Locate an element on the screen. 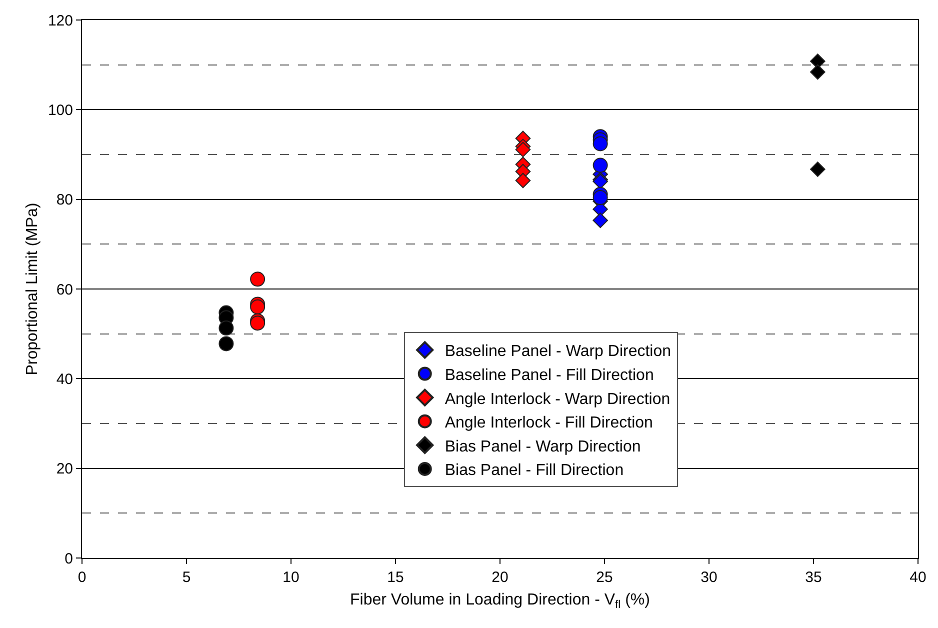 The height and width of the screenshot is (628, 938). y-tick-label: 100 is located at coordinates (60, 110).